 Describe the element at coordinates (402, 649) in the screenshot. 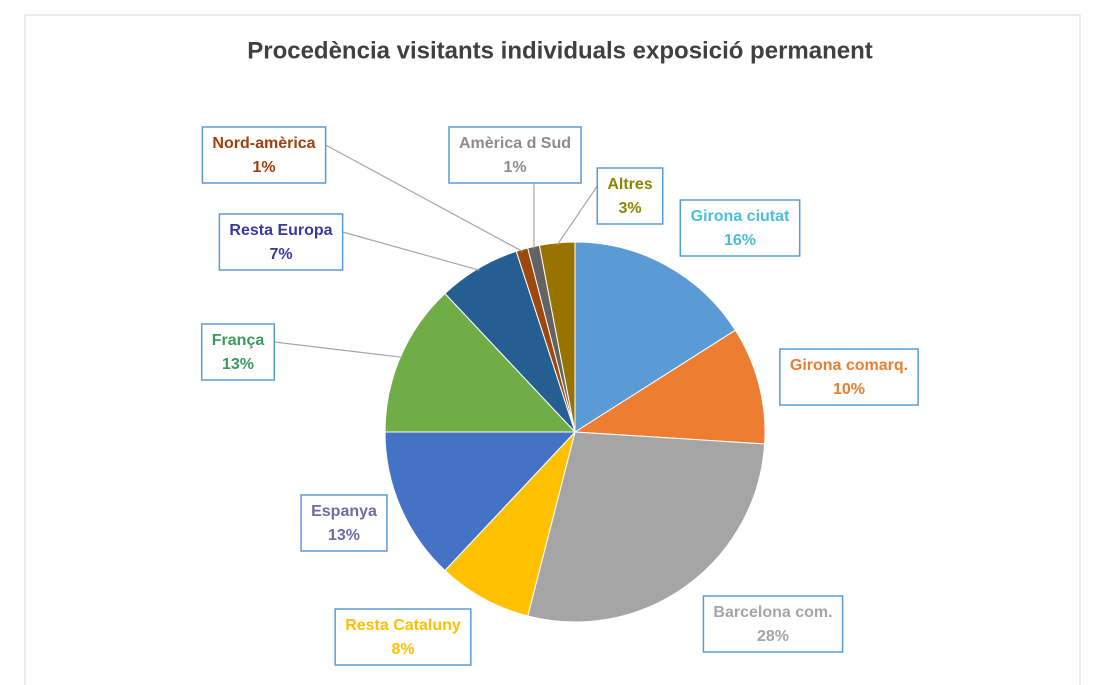

I see `label-value: 8%` at that location.